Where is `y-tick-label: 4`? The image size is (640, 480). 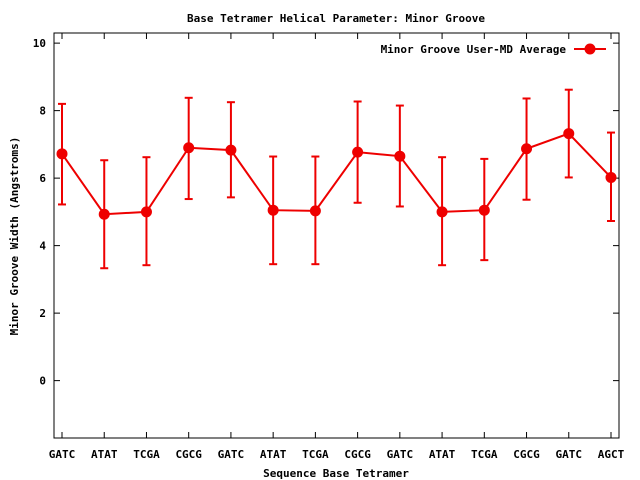
y-tick-label: 4 is located at coordinates (42, 246).